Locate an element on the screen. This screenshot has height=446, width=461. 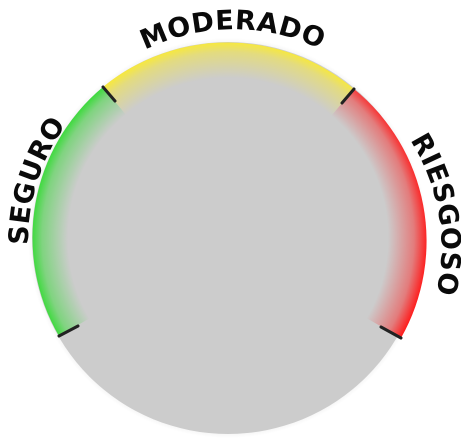
divider-tick-moderado-riesgoso is located at coordinates (348, 96).